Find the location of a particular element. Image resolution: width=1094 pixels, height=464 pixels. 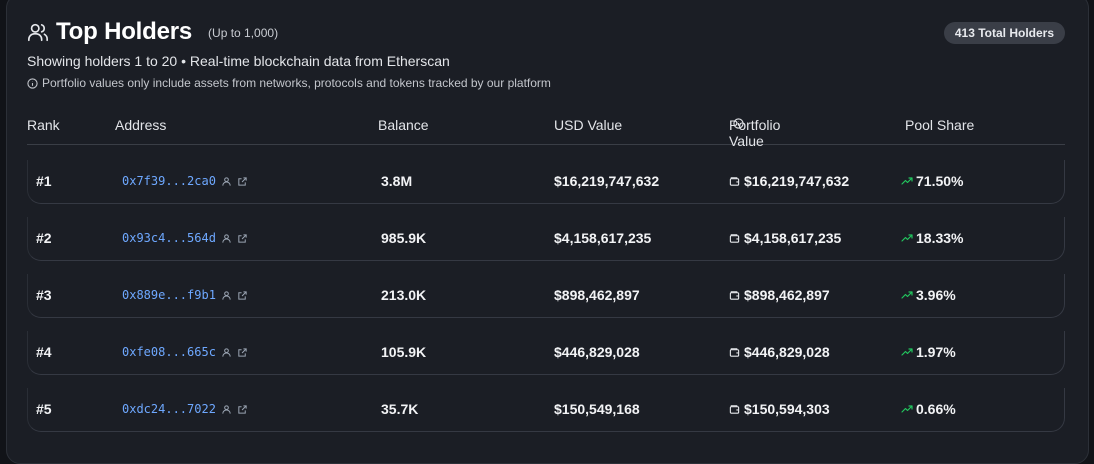

portfolio-value-cell: $446,829,028 is located at coordinates (779, 352).